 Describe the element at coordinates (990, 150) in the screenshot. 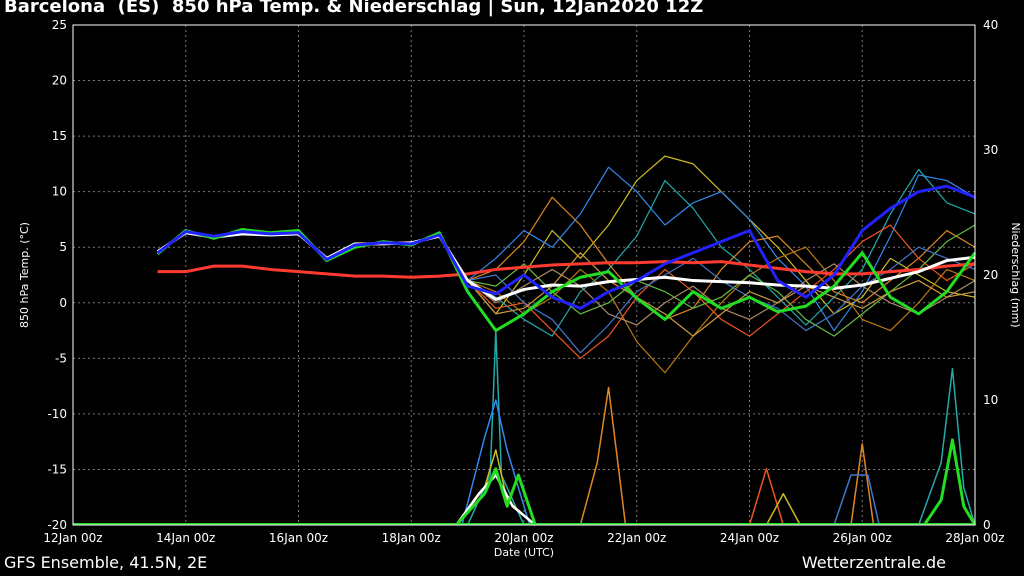

I see `y2-tick-label: 30` at that location.